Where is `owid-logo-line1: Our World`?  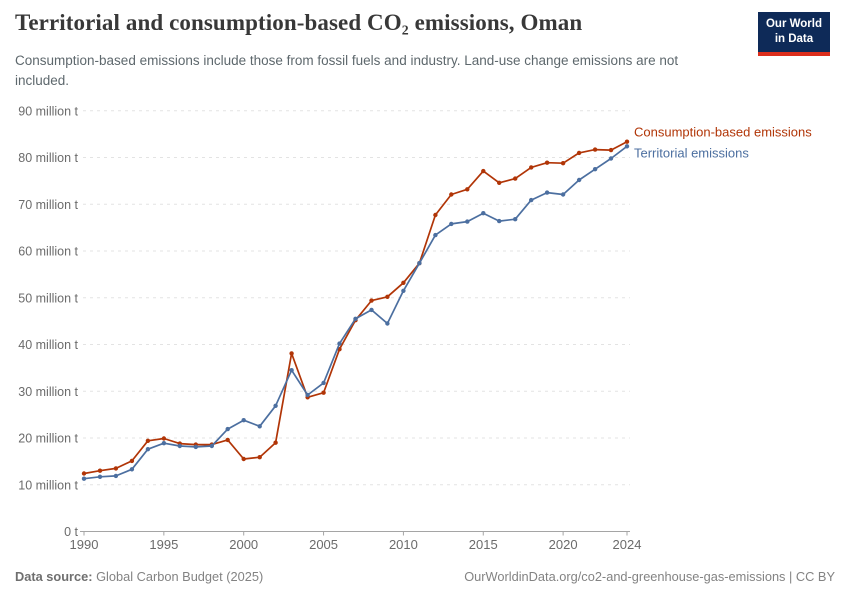 owid-logo-line1: Our World is located at coordinates (793, 24).